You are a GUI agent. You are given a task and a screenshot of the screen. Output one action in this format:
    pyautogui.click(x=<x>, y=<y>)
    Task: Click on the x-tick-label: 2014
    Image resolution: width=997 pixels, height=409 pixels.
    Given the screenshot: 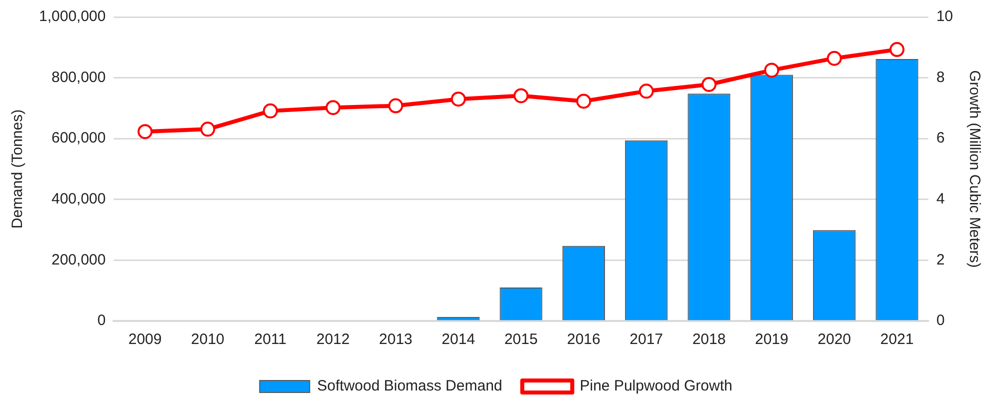 What is the action you would take?
    pyautogui.click(x=459, y=339)
    